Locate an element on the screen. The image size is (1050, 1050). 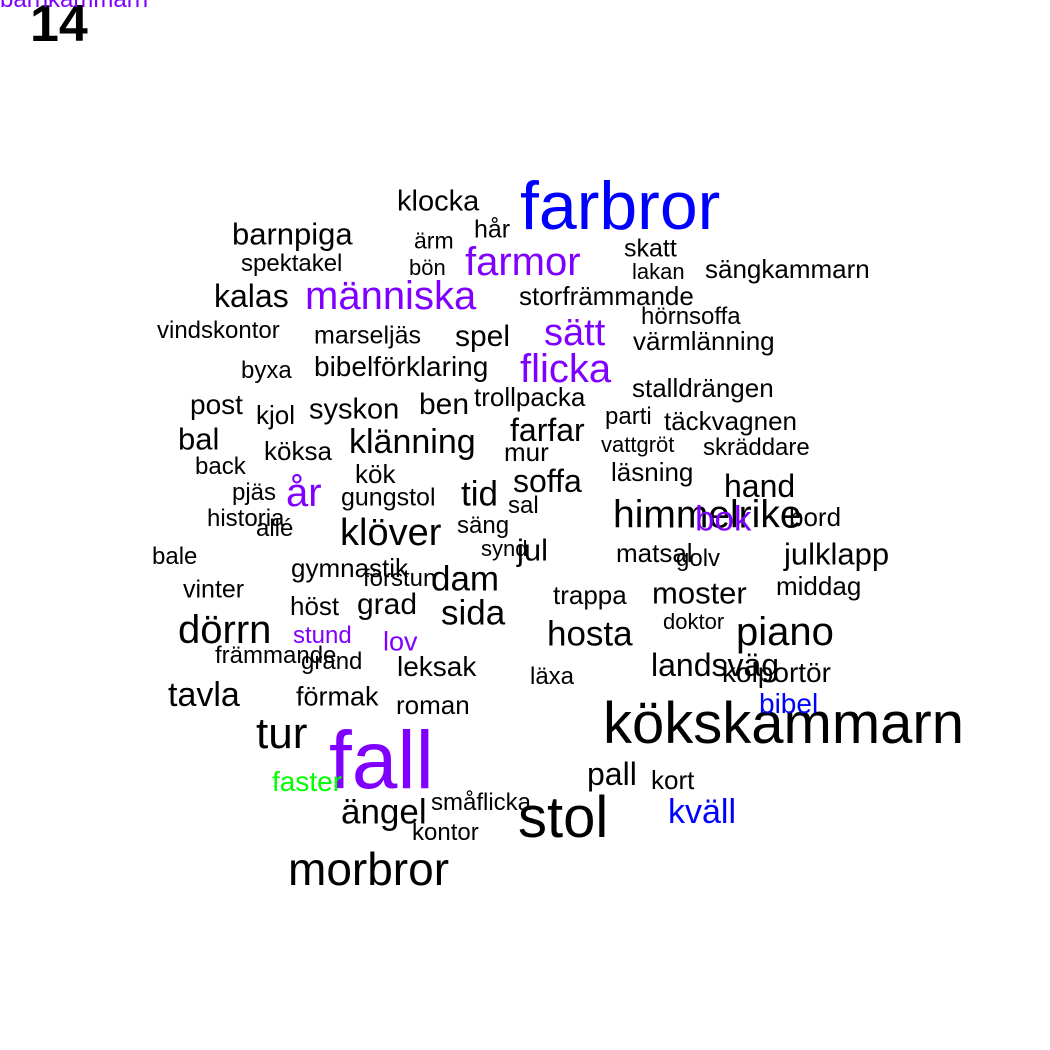
word-småflicka: småflicka is located at coordinates (481, 802).